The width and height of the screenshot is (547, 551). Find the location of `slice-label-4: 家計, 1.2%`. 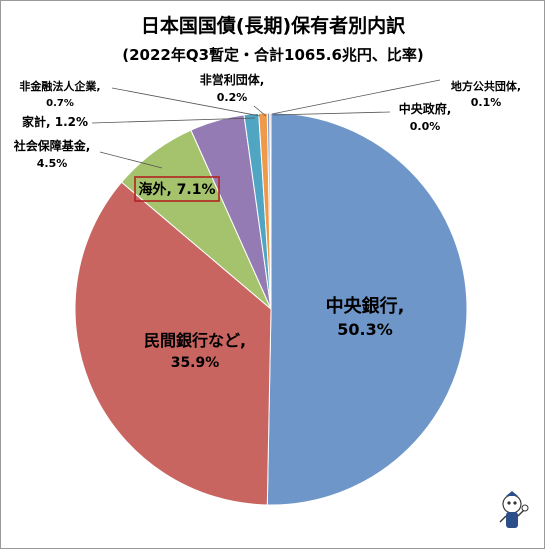

slice-label-4: 家計, 1.2% is located at coordinates (55, 121).